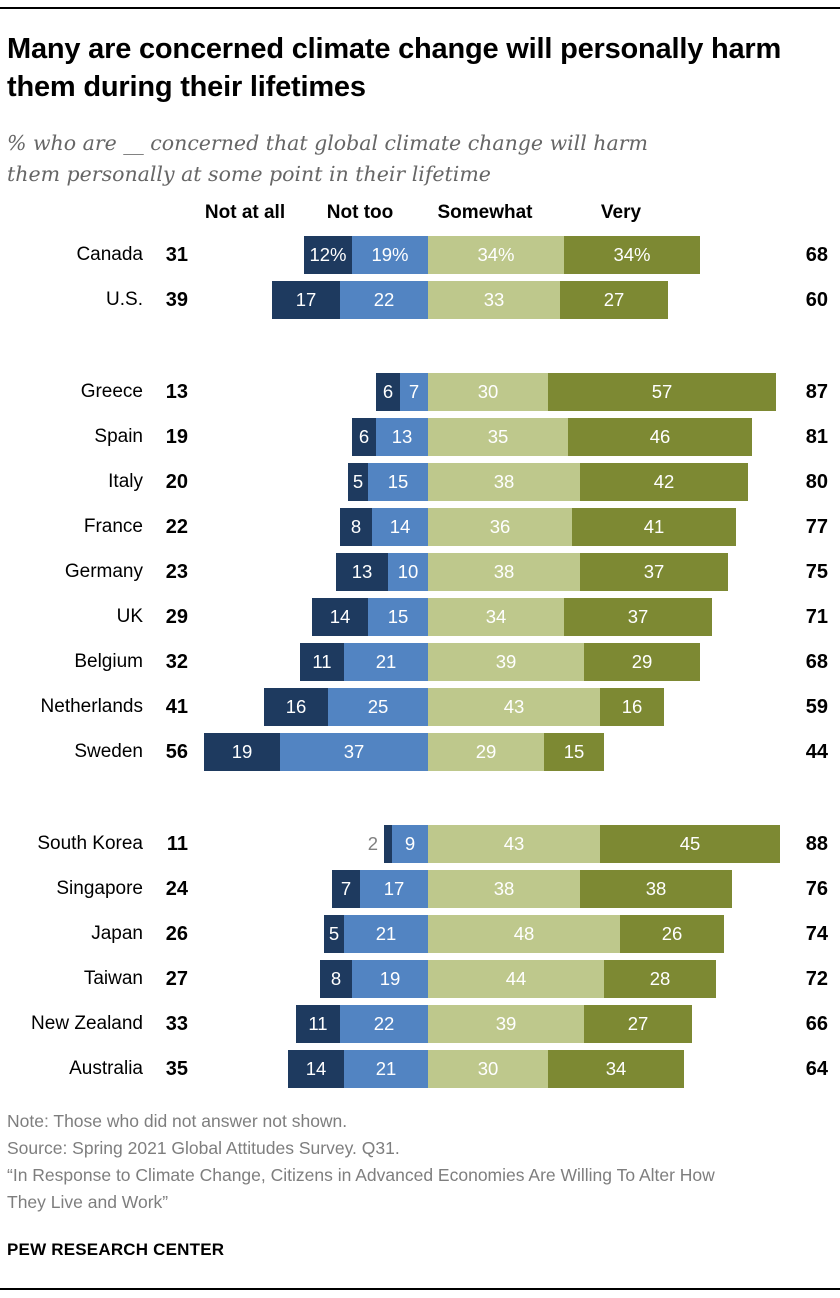 The image size is (840, 1298). I want to click on segment-very: 38, so click(656, 889).